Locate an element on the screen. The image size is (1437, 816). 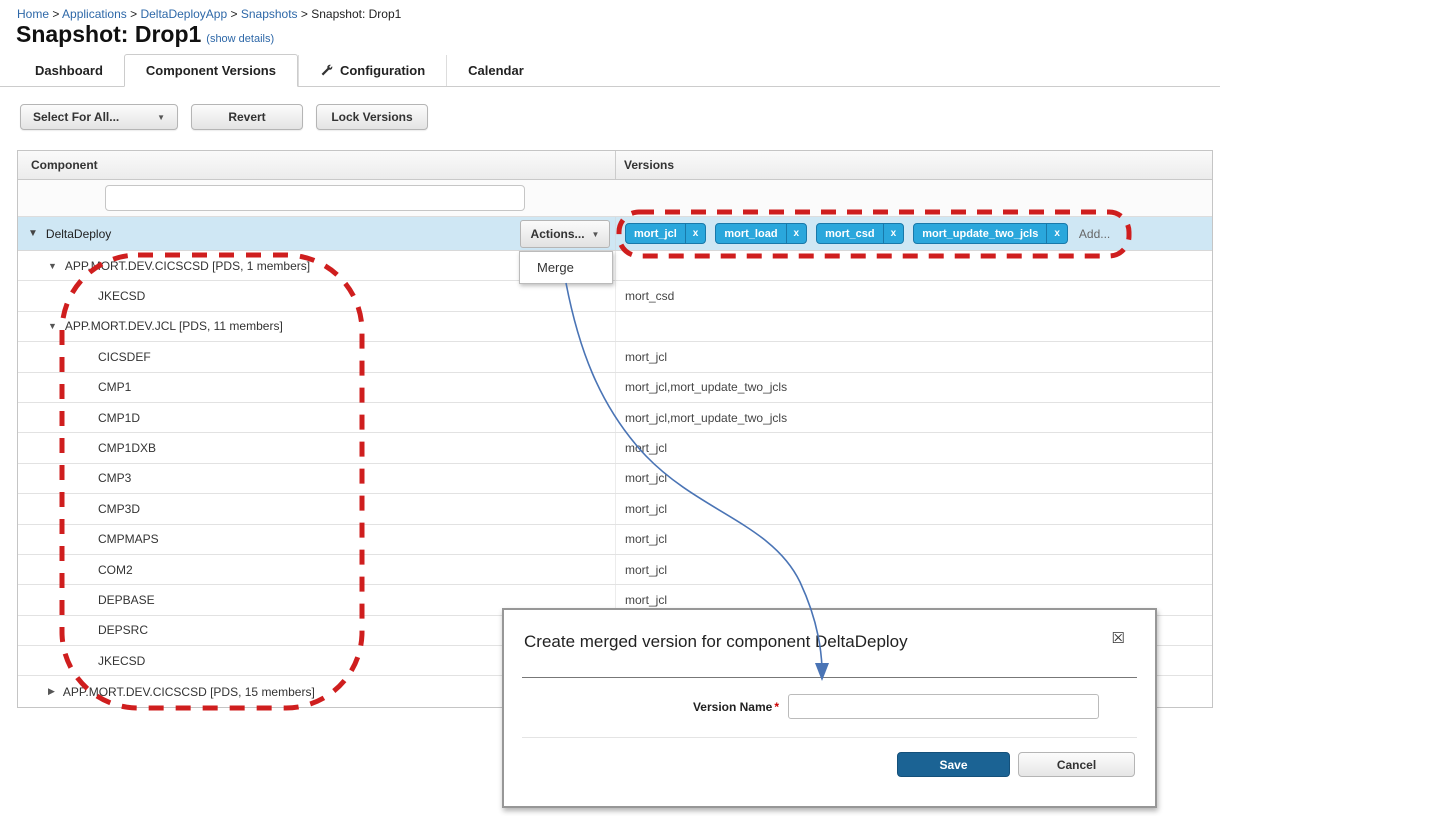
component-cell: CMPMAPS is located at coordinates (316, 539).